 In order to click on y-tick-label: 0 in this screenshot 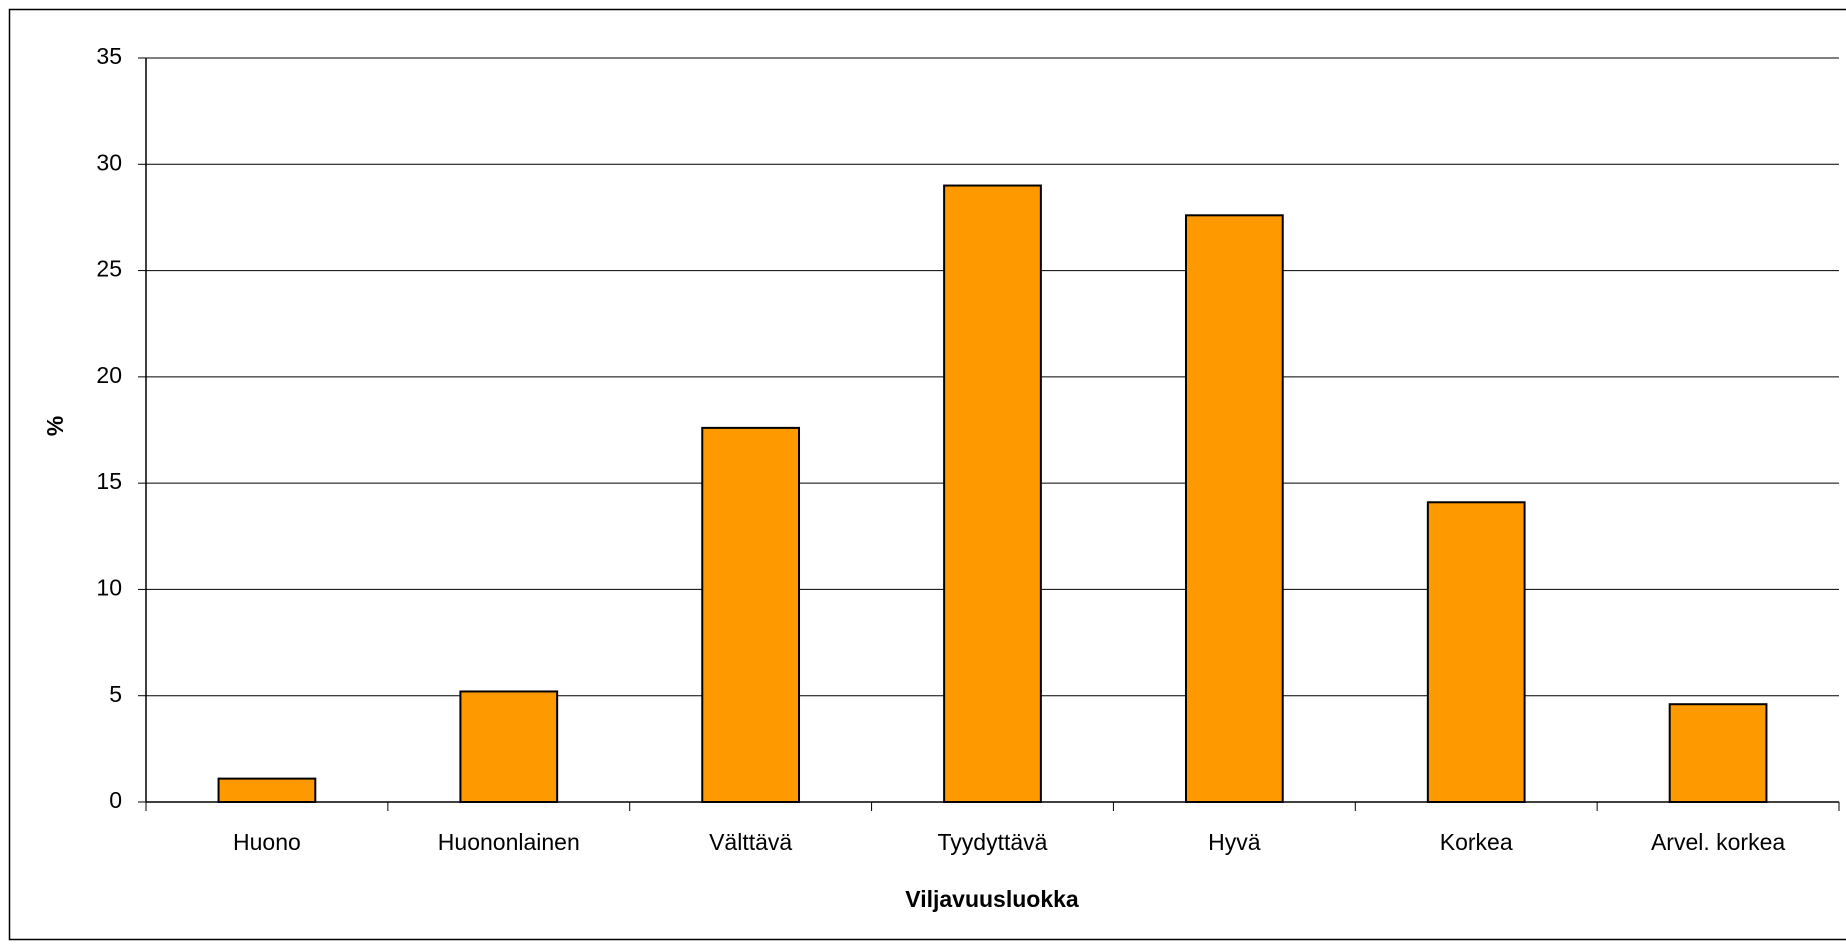, I will do `click(115, 800)`.